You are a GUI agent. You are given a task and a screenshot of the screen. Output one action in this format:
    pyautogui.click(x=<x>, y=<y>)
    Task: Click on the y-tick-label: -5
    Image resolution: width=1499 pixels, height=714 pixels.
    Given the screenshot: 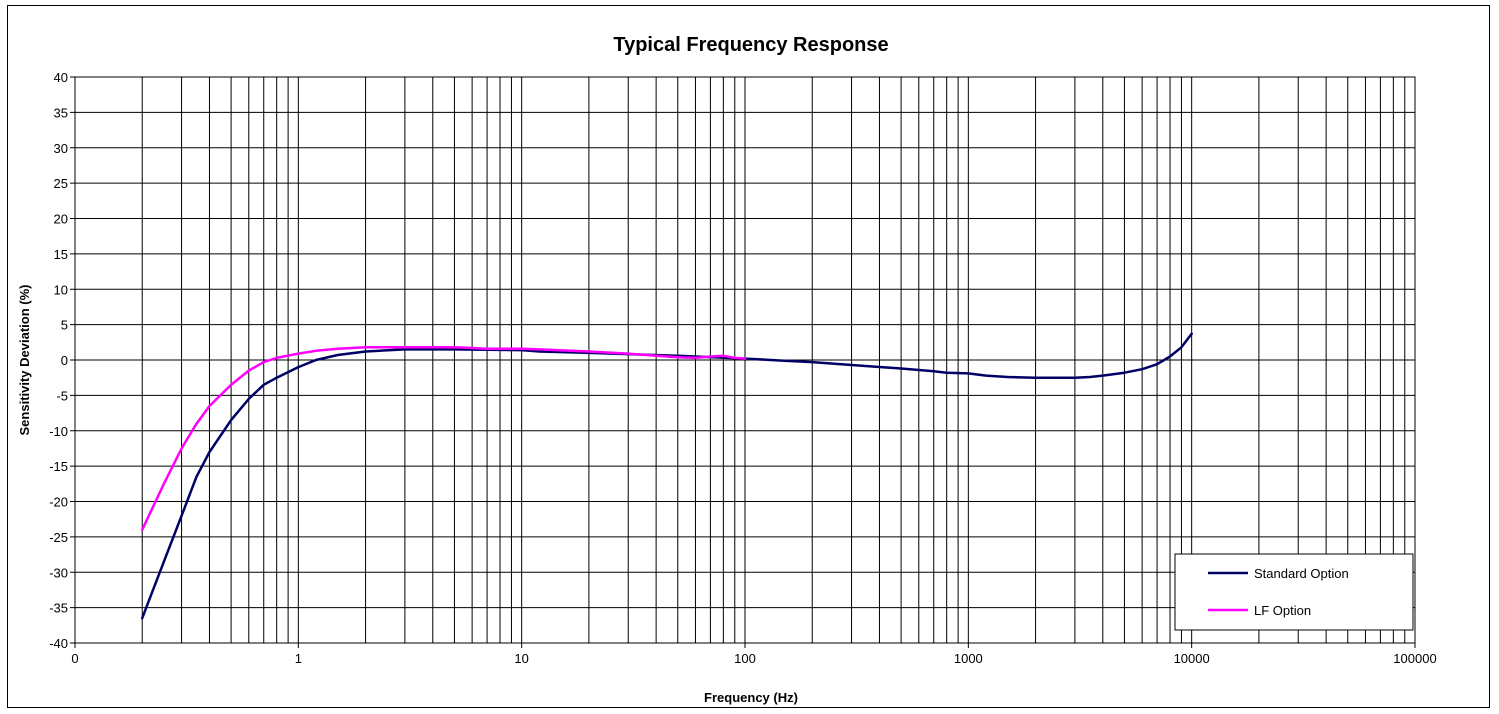 What is the action you would take?
    pyautogui.click(x=62, y=395)
    